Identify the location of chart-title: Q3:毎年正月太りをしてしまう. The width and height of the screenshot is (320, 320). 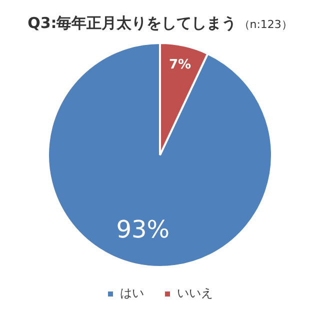
(132, 23).